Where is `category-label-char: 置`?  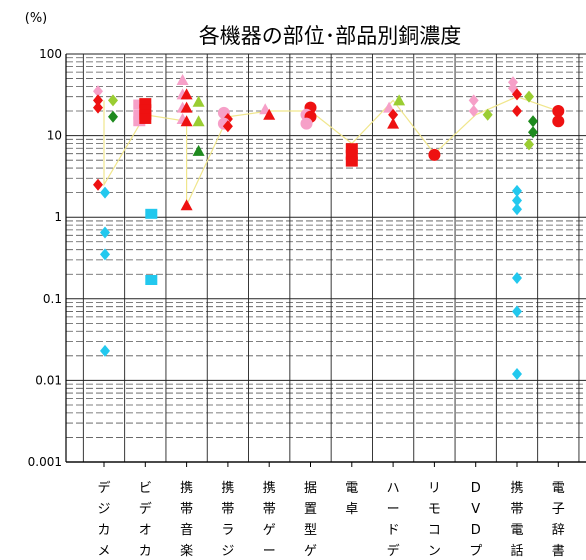
category-label-char: 置 is located at coordinates (310, 509).